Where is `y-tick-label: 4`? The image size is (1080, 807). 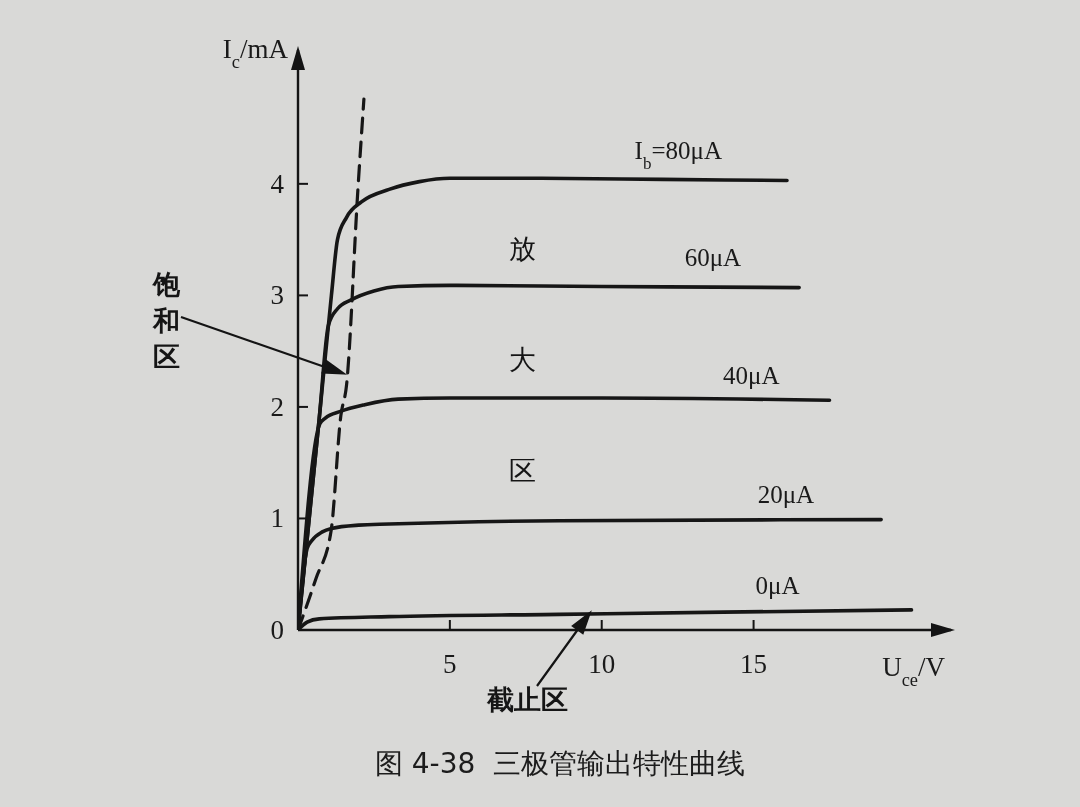
y-tick-label: 4 is located at coordinates (277, 183).